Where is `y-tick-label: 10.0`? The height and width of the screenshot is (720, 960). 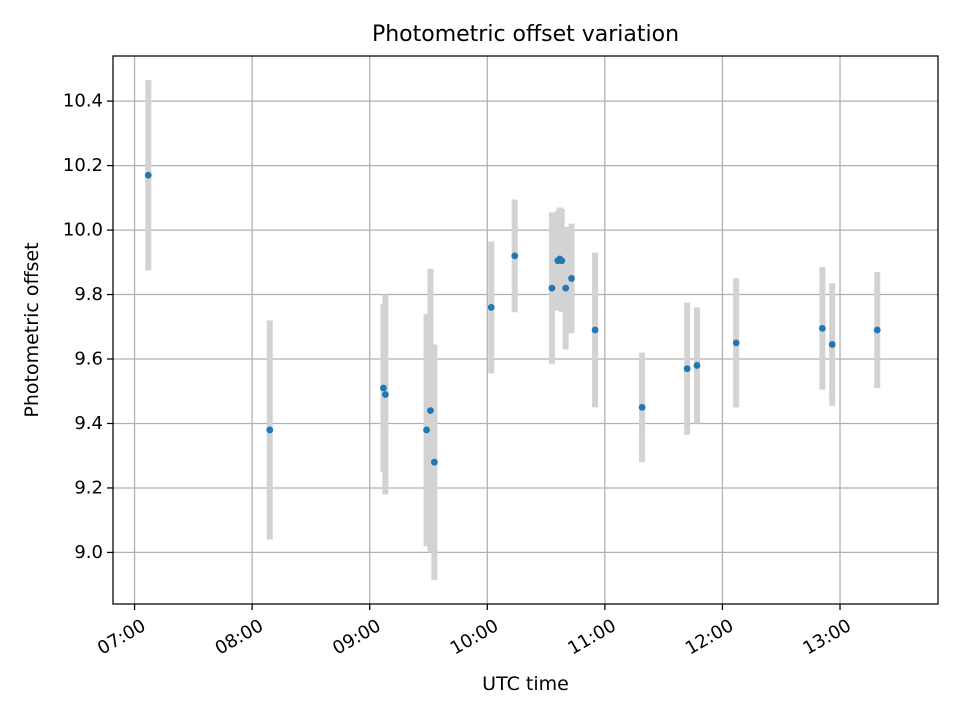
y-tick-label: 10.0 is located at coordinates (83, 230).